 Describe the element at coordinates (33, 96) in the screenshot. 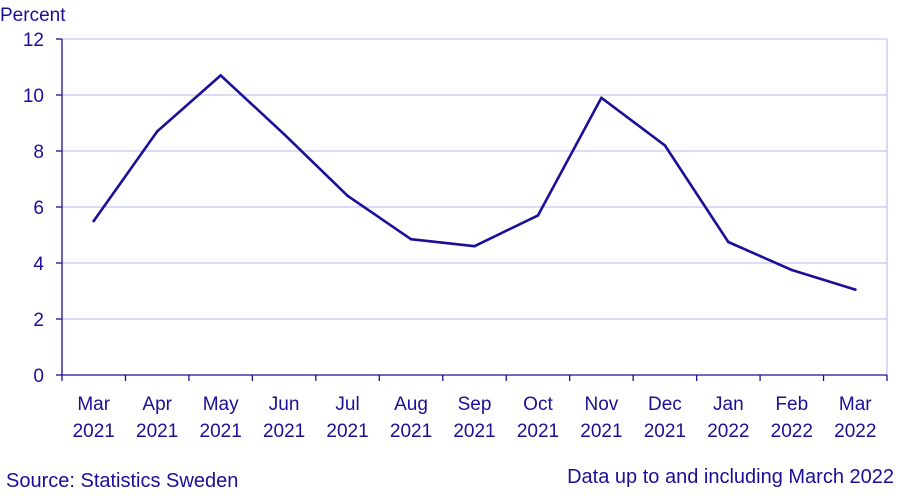

I see `y-tick-label: 10` at that location.